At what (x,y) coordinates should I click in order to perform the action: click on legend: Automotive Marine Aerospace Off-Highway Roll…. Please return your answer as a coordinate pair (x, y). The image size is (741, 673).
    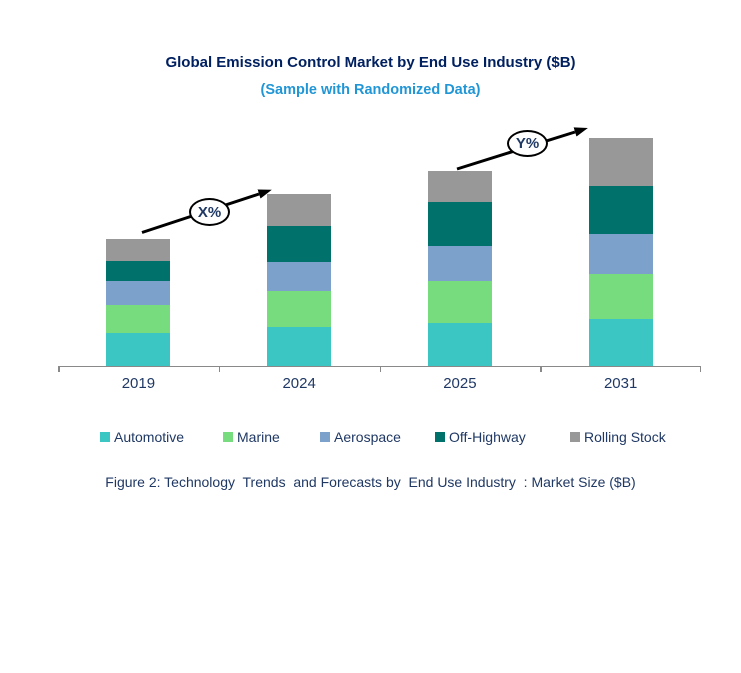
    Looking at the image, I should click on (370, 437).